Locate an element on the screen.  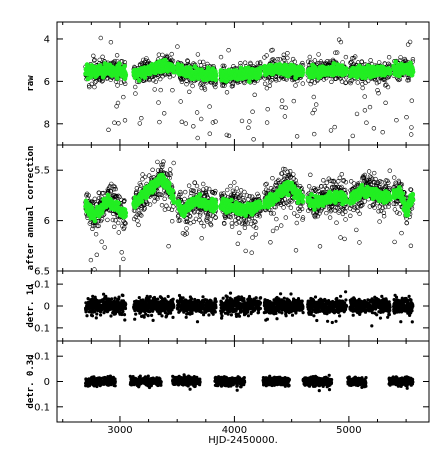
y-tick-label: 8 is located at coordinates (47, 124).